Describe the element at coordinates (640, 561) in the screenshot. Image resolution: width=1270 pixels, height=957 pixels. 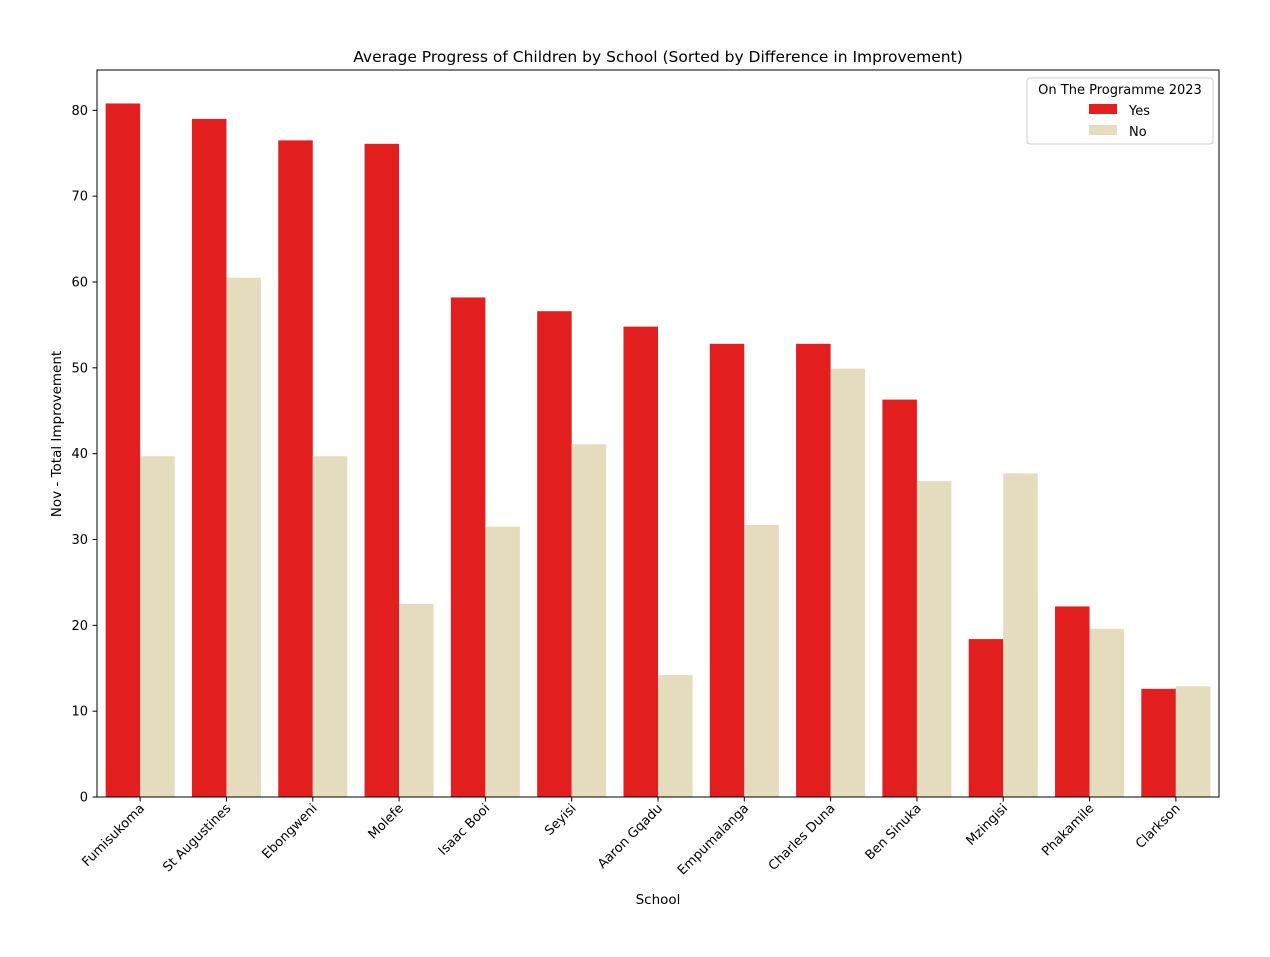
I see `bar-aaron-gqadu-yes` at that location.